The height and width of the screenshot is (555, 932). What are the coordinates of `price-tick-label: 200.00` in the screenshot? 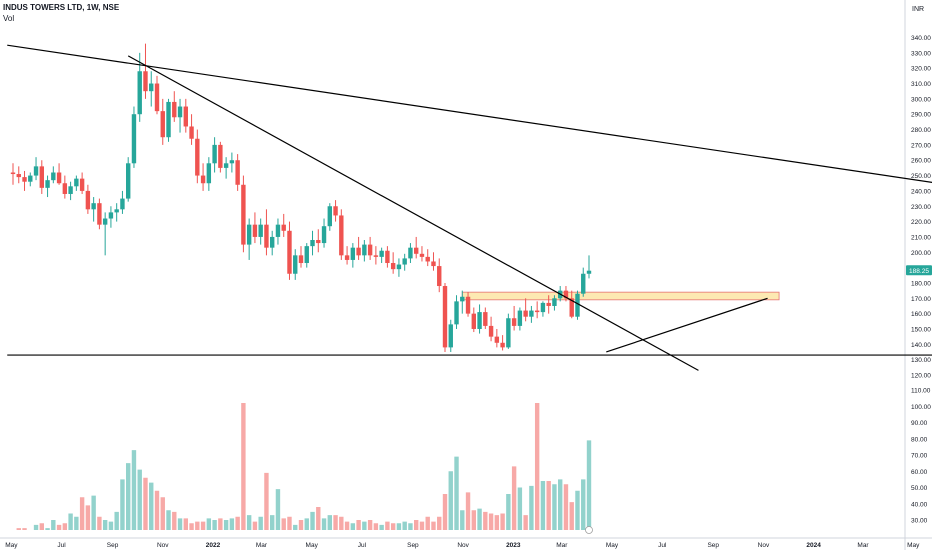 It's located at (921, 253).